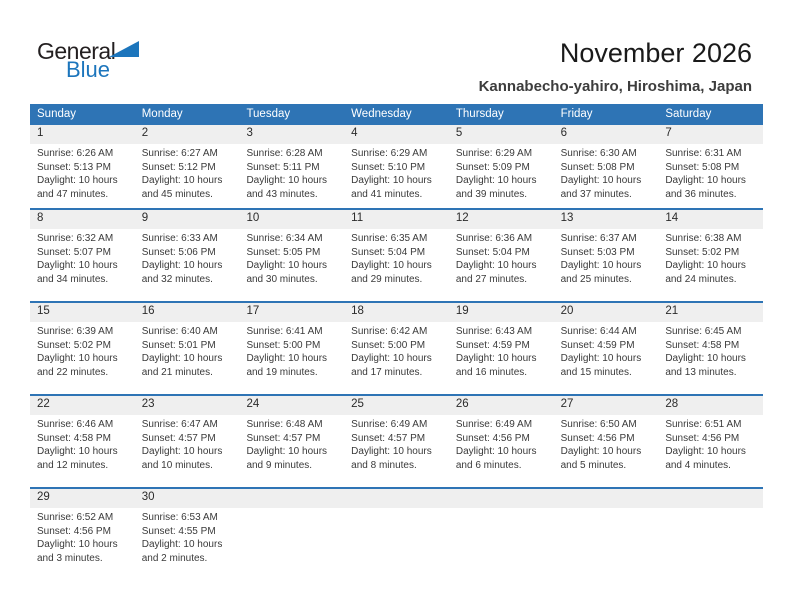 This screenshot has height=612, width=792. I want to click on daylight-text: Daylight: 10 hours and 25 minutes., so click(601, 272).